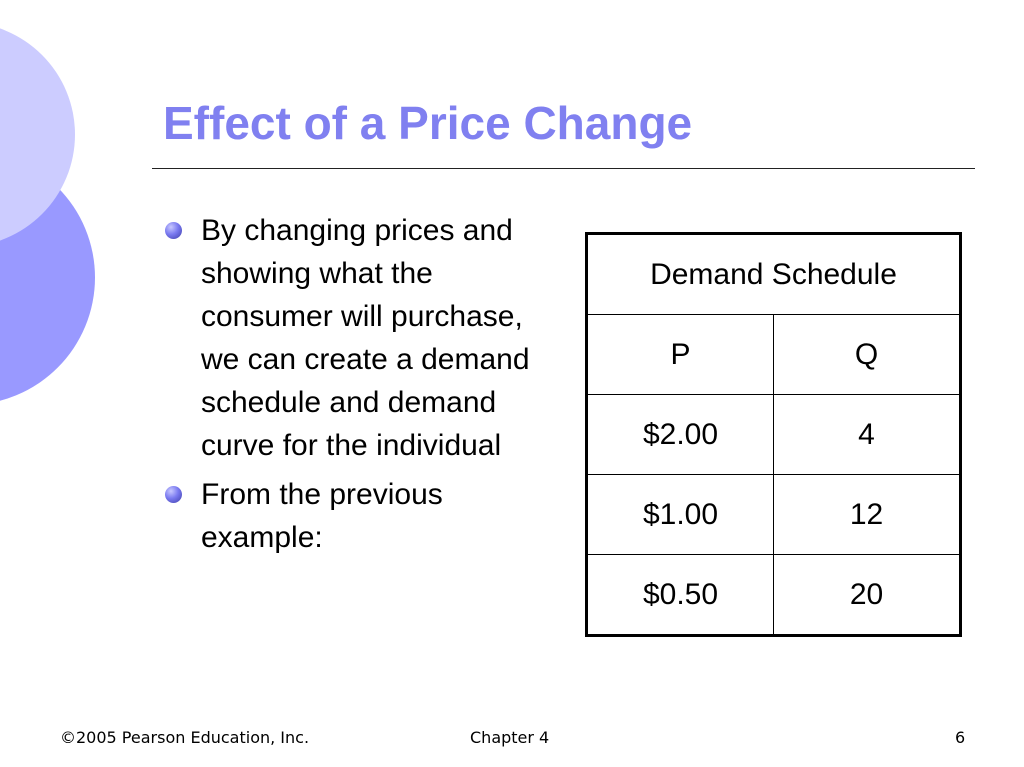 The image size is (1024, 767). I want to click on quantity-cell: 4, so click(867, 434).